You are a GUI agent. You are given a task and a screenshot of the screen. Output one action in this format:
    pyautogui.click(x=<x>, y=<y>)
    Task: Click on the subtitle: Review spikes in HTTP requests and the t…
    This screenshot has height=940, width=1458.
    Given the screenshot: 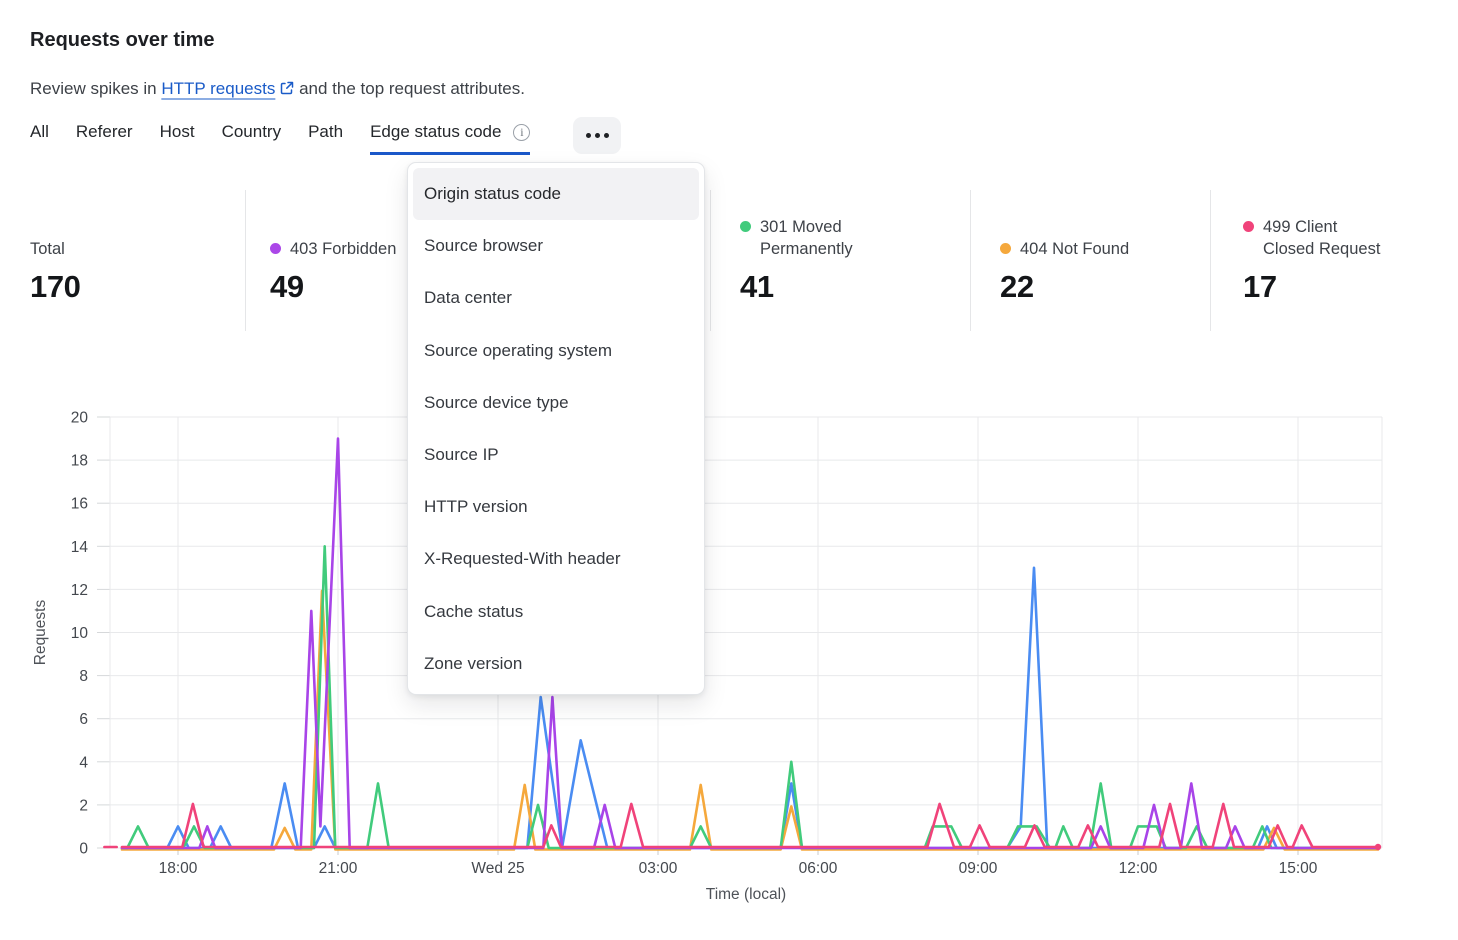 What is the action you would take?
    pyautogui.click(x=277, y=89)
    